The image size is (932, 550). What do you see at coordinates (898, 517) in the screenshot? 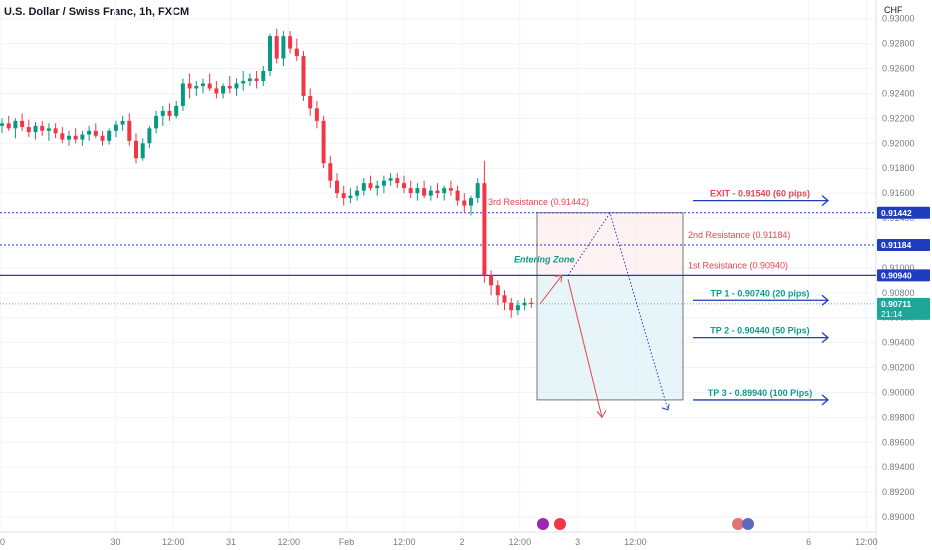
I see `y-tick-label: 0.89000` at bounding box center [898, 517].